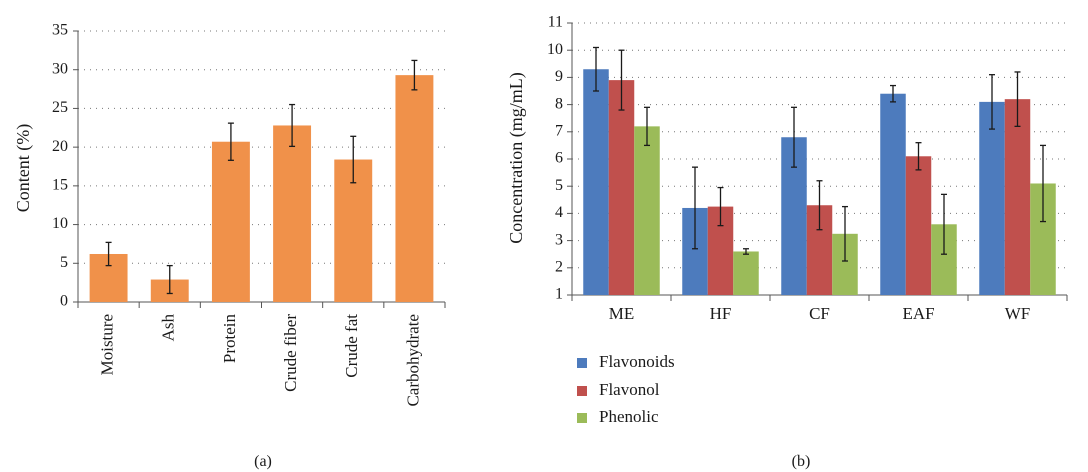 Image resolution: width=1088 pixels, height=472 pixels. I want to click on y-axis-label-b: Concentration (mg/mL), so click(516, 157).